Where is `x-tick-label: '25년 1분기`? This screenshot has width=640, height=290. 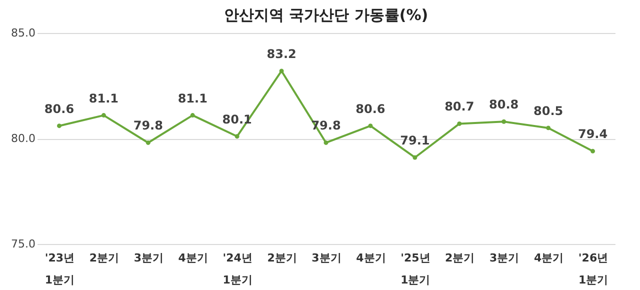
x-tick-label: '25년 1분기 is located at coordinates (415, 269).